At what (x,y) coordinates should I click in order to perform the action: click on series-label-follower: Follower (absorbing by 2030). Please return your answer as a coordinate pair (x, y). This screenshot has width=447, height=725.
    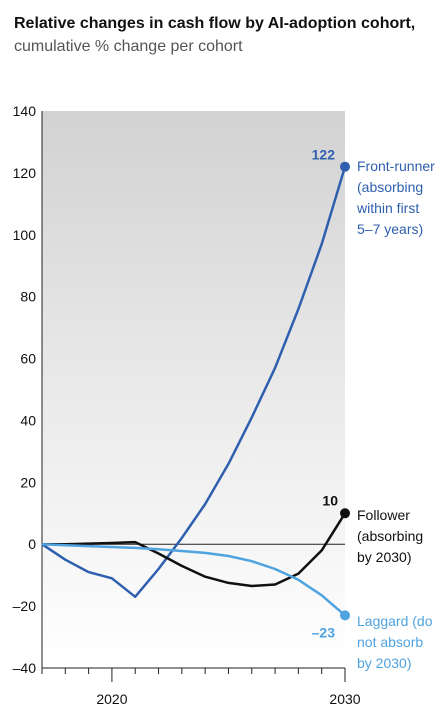
    Looking at the image, I should click on (390, 536).